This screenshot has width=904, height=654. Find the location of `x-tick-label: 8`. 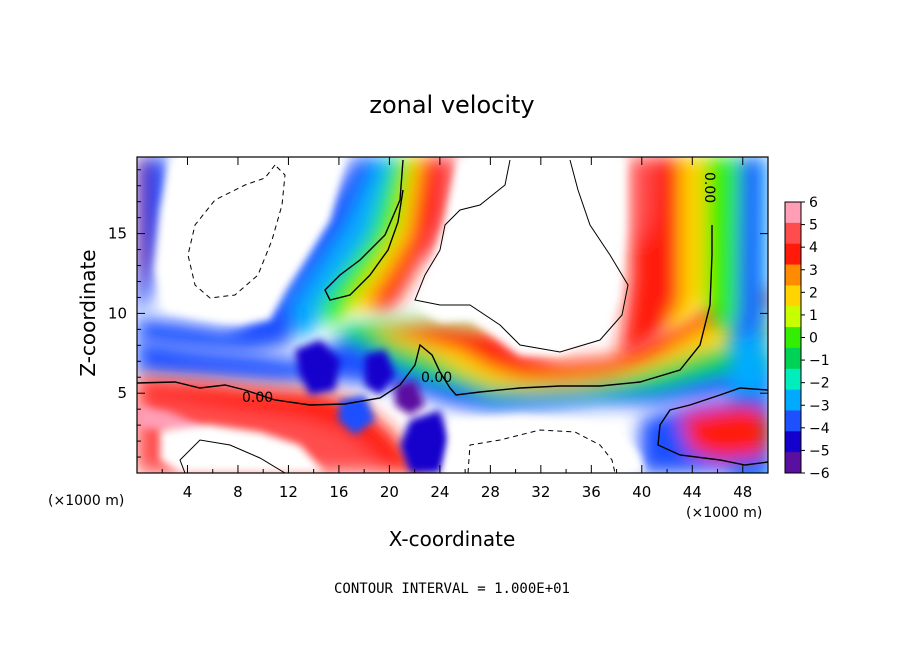

x-tick-label: 8 is located at coordinates (238, 492).